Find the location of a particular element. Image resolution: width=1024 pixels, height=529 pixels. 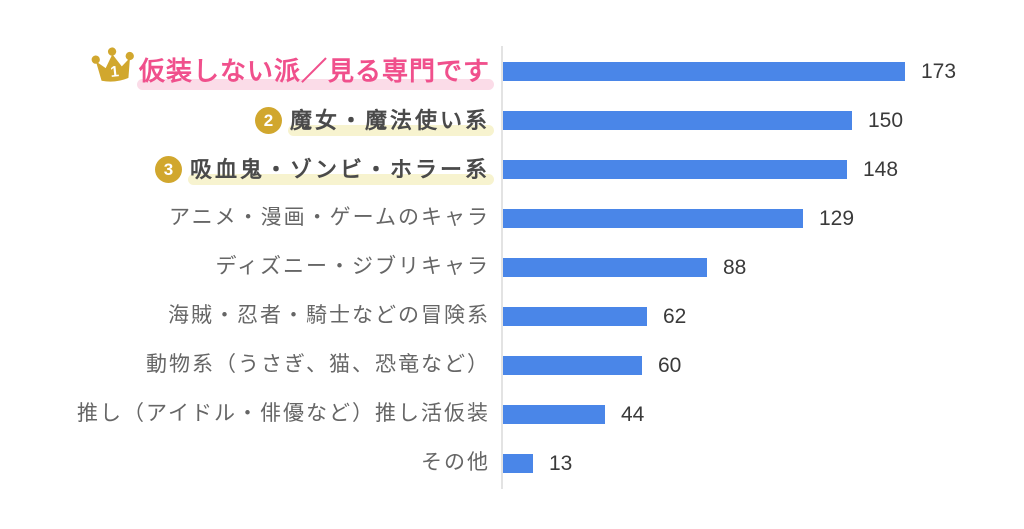

value-label: 148 is located at coordinates (881, 169).